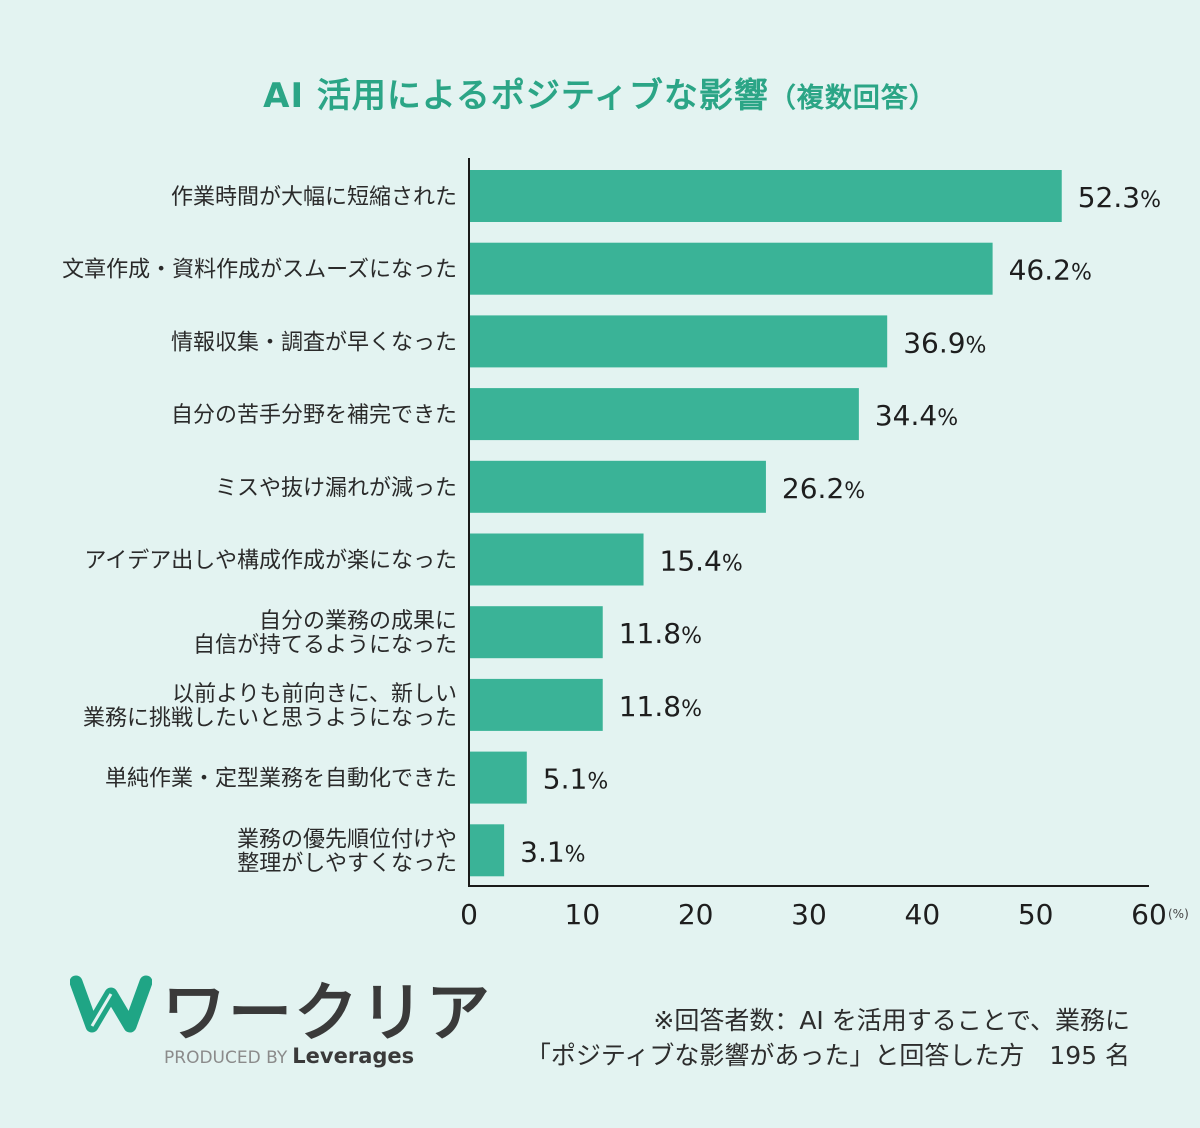 This screenshot has width=1200, height=1128. I want to click on x-tick-label-50: 50, so click(1036, 914).